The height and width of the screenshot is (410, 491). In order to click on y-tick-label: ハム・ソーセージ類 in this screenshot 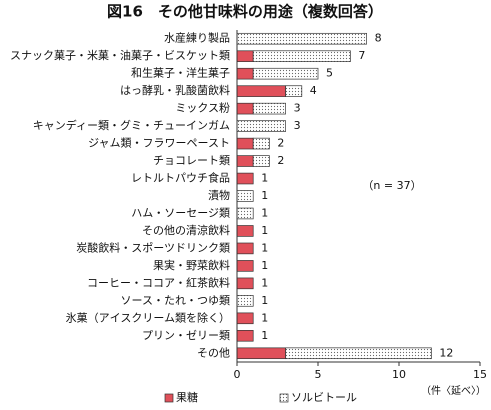, I will do `click(180, 212)`.